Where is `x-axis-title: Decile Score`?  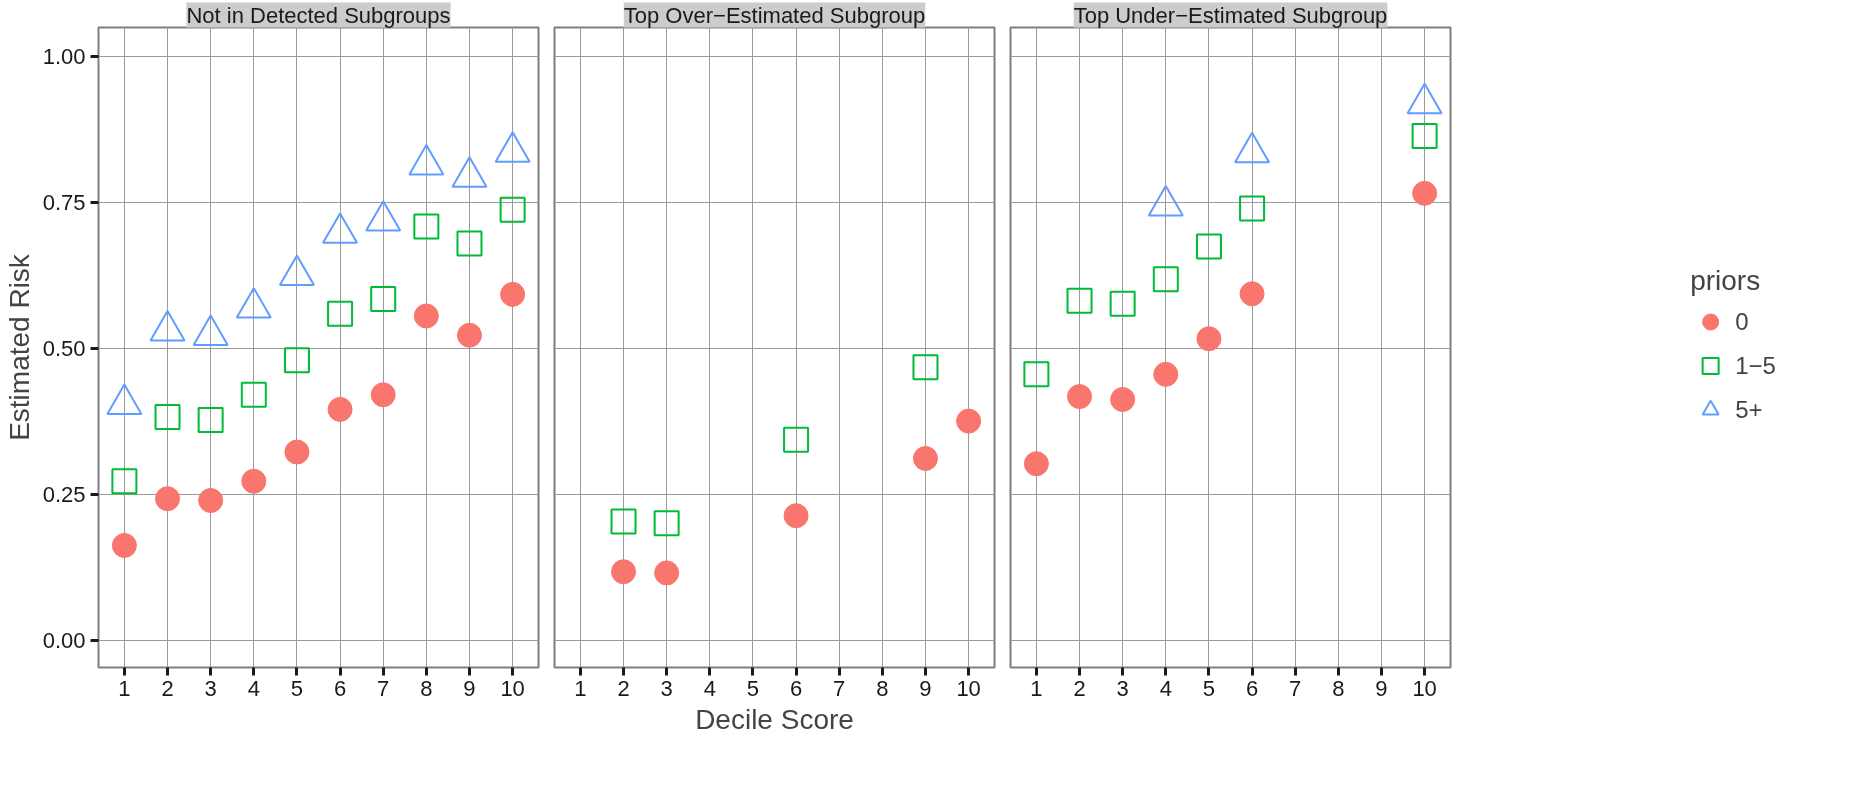
x-axis-title: Decile Score is located at coordinates (774, 719).